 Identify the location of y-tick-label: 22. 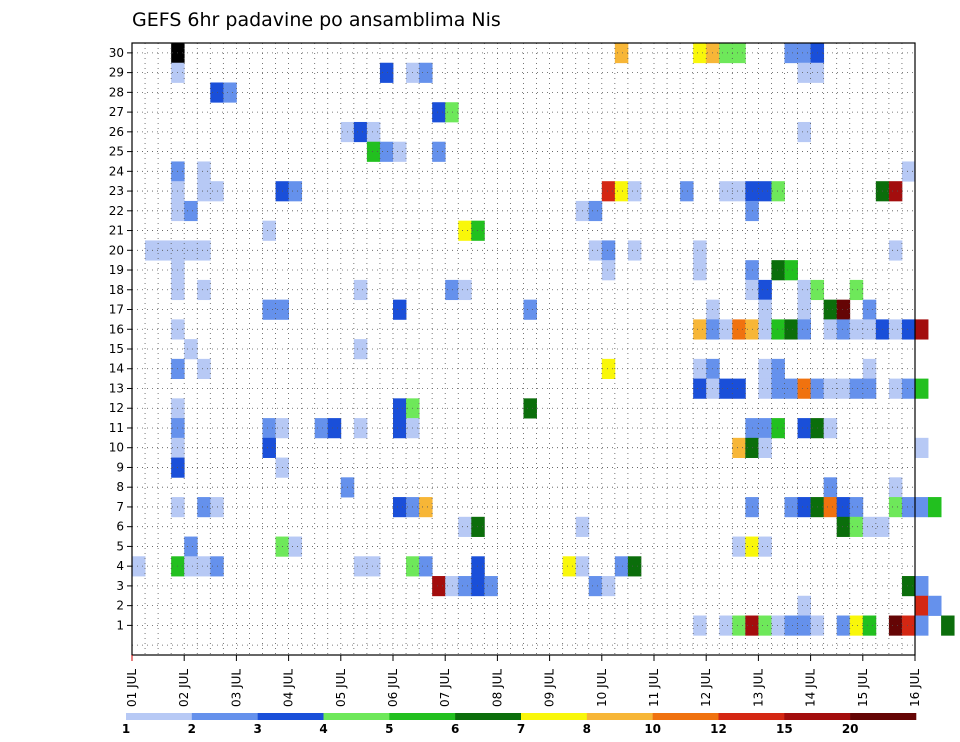
(116, 211).